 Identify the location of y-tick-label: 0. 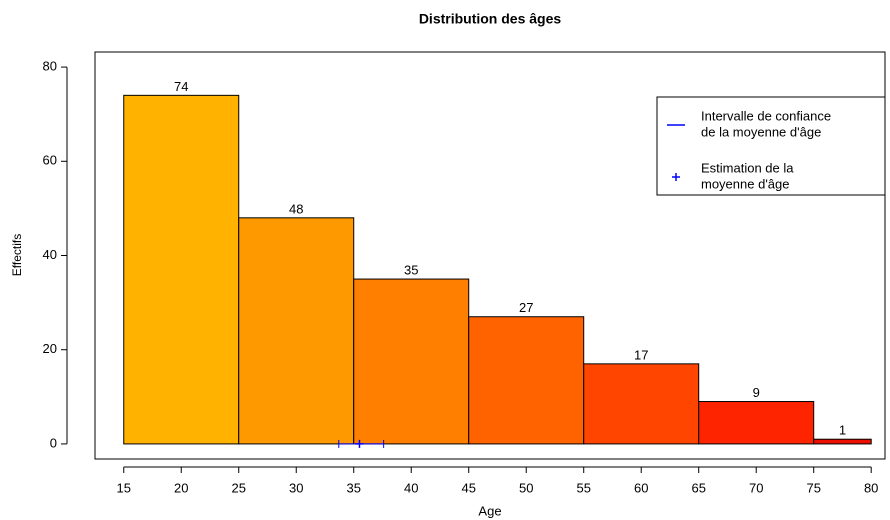
(53, 442).